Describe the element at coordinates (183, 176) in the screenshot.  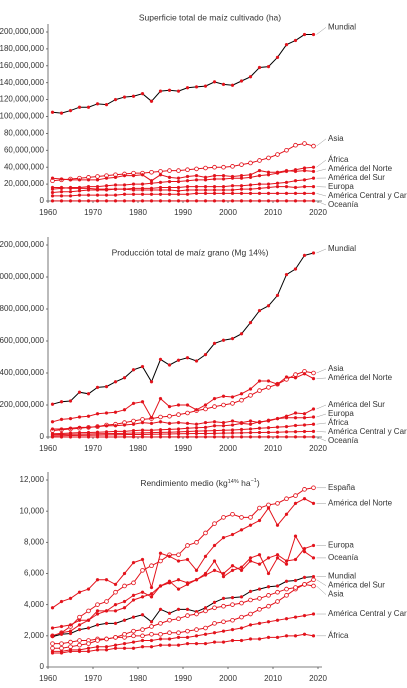
I see `series-line` at that location.